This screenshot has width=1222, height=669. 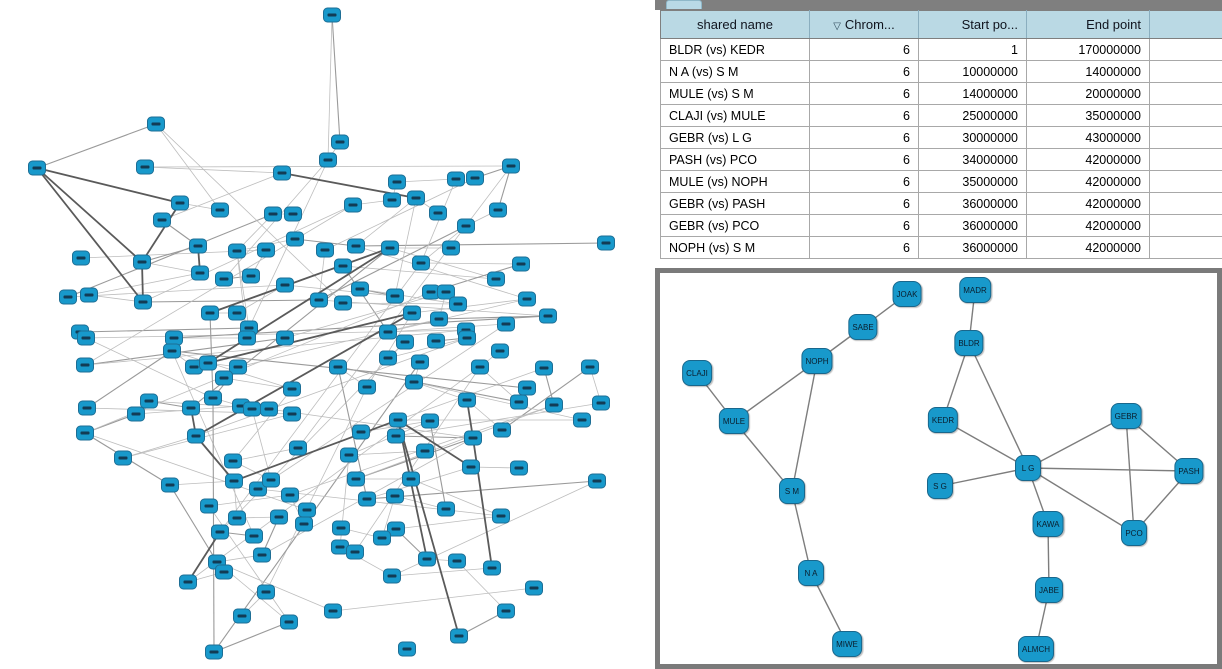 I want to click on table-row: GEBR (vs) PASH636000000420000008.9, so click(x=941, y=203).